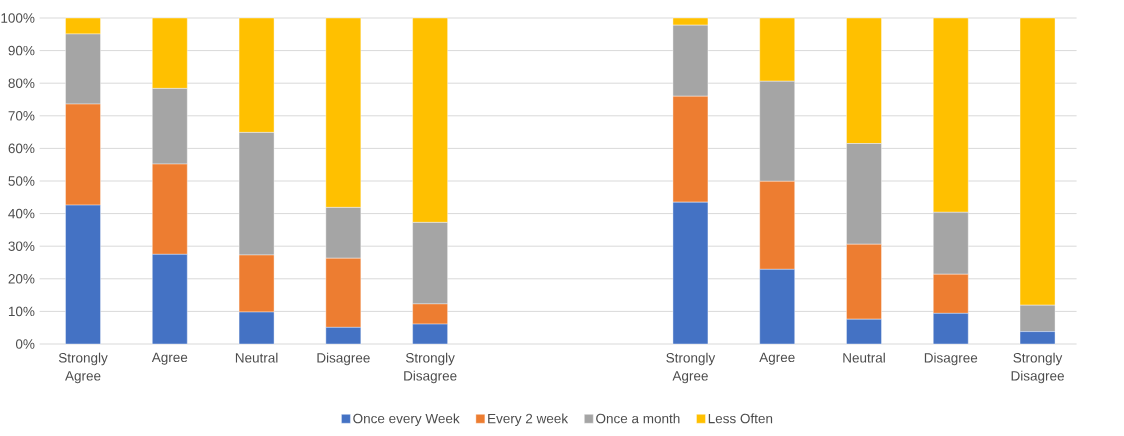 The width and height of the screenshot is (1124, 436). What do you see at coordinates (21, 116) in the screenshot?
I see `y-tick-label: 70%` at bounding box center [21, 116].